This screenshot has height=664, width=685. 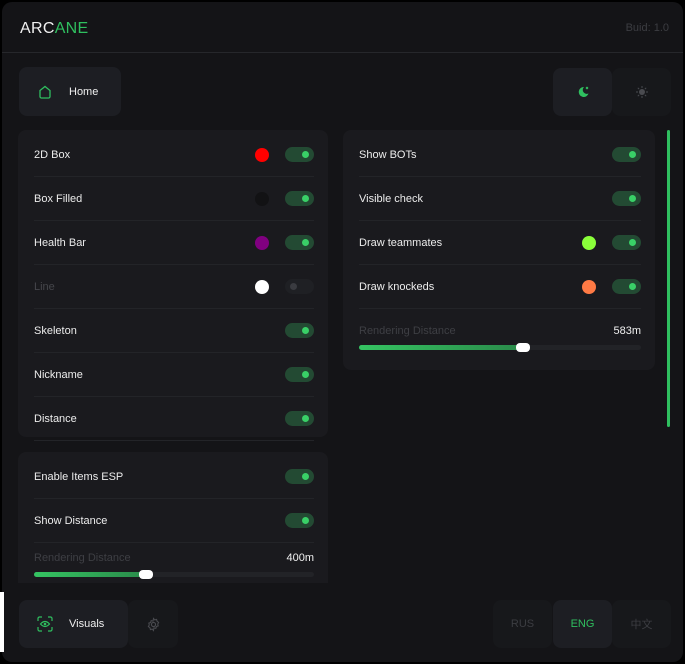 What do you see at coordinates (174, 243) in the screenshot?
I see `setting-row: Health Bar` at bounding box center [174, 243].